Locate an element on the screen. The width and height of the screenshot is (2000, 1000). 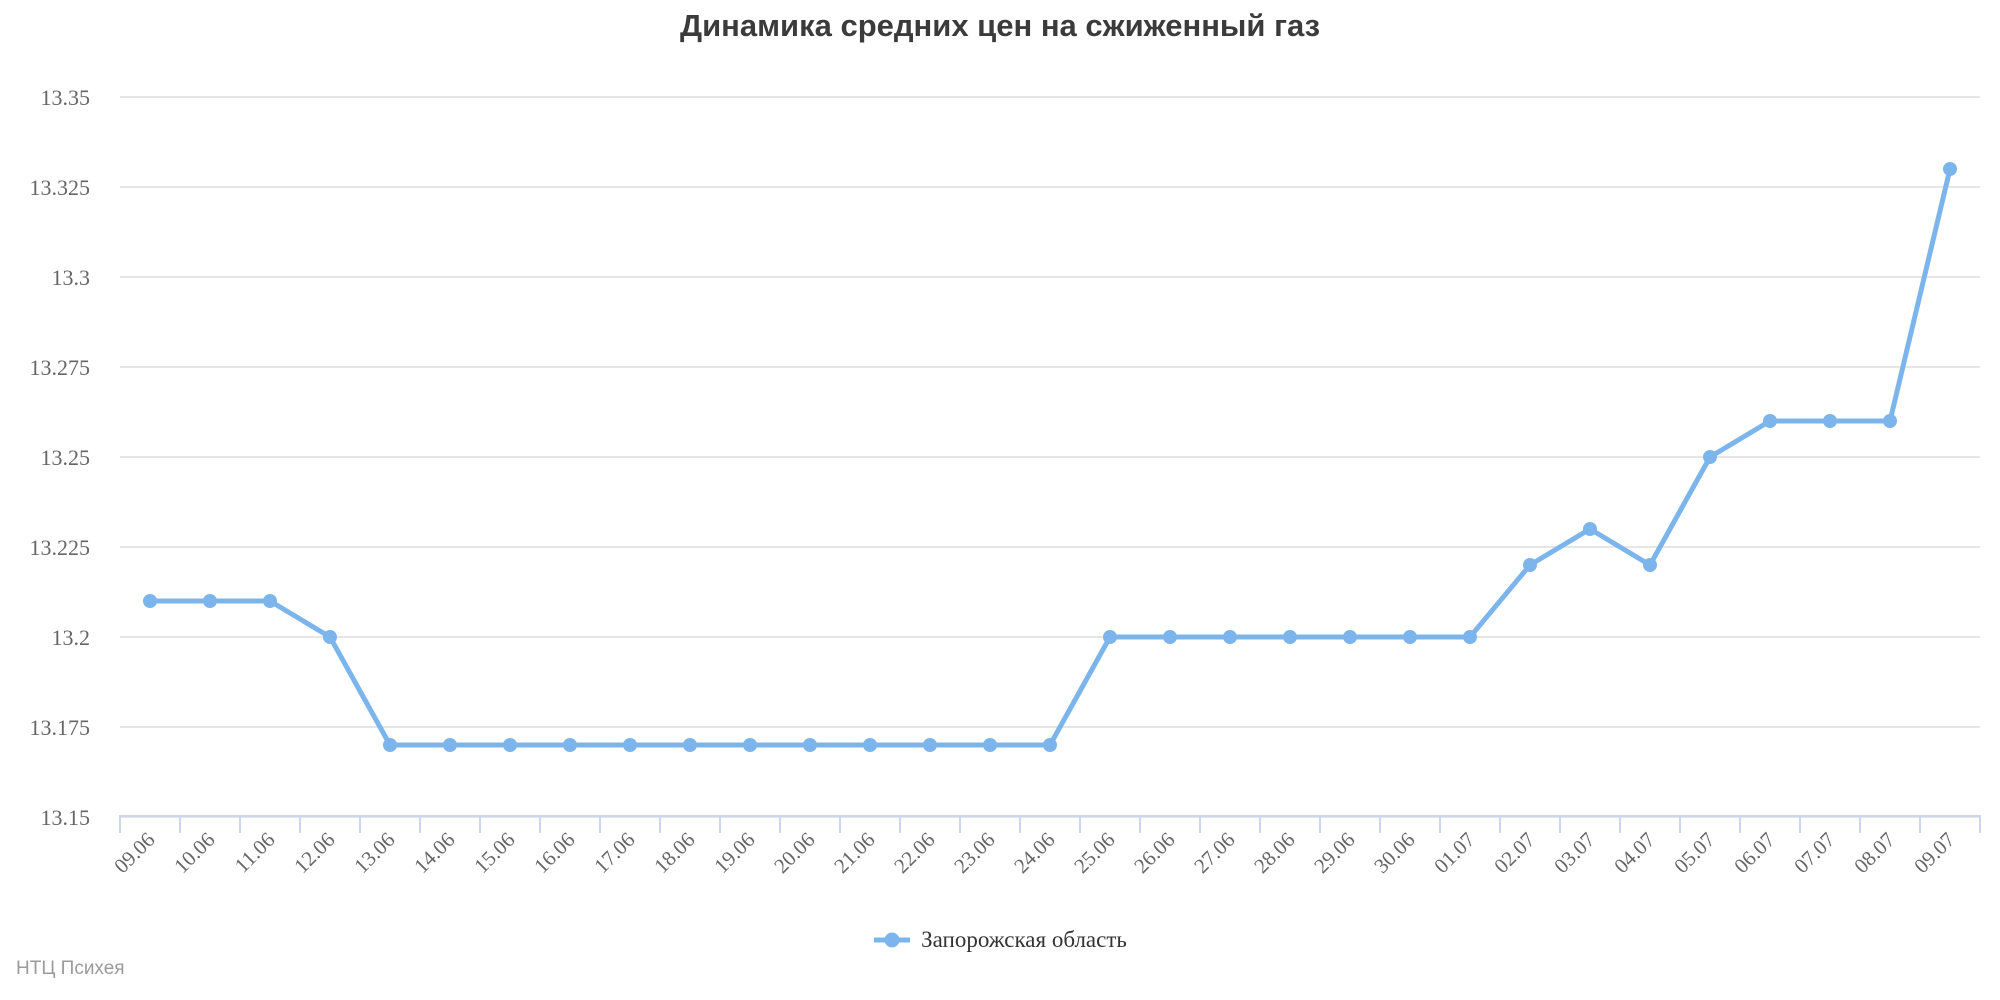
x-axis-label: 13.06 is located at coordinates (374, 853).